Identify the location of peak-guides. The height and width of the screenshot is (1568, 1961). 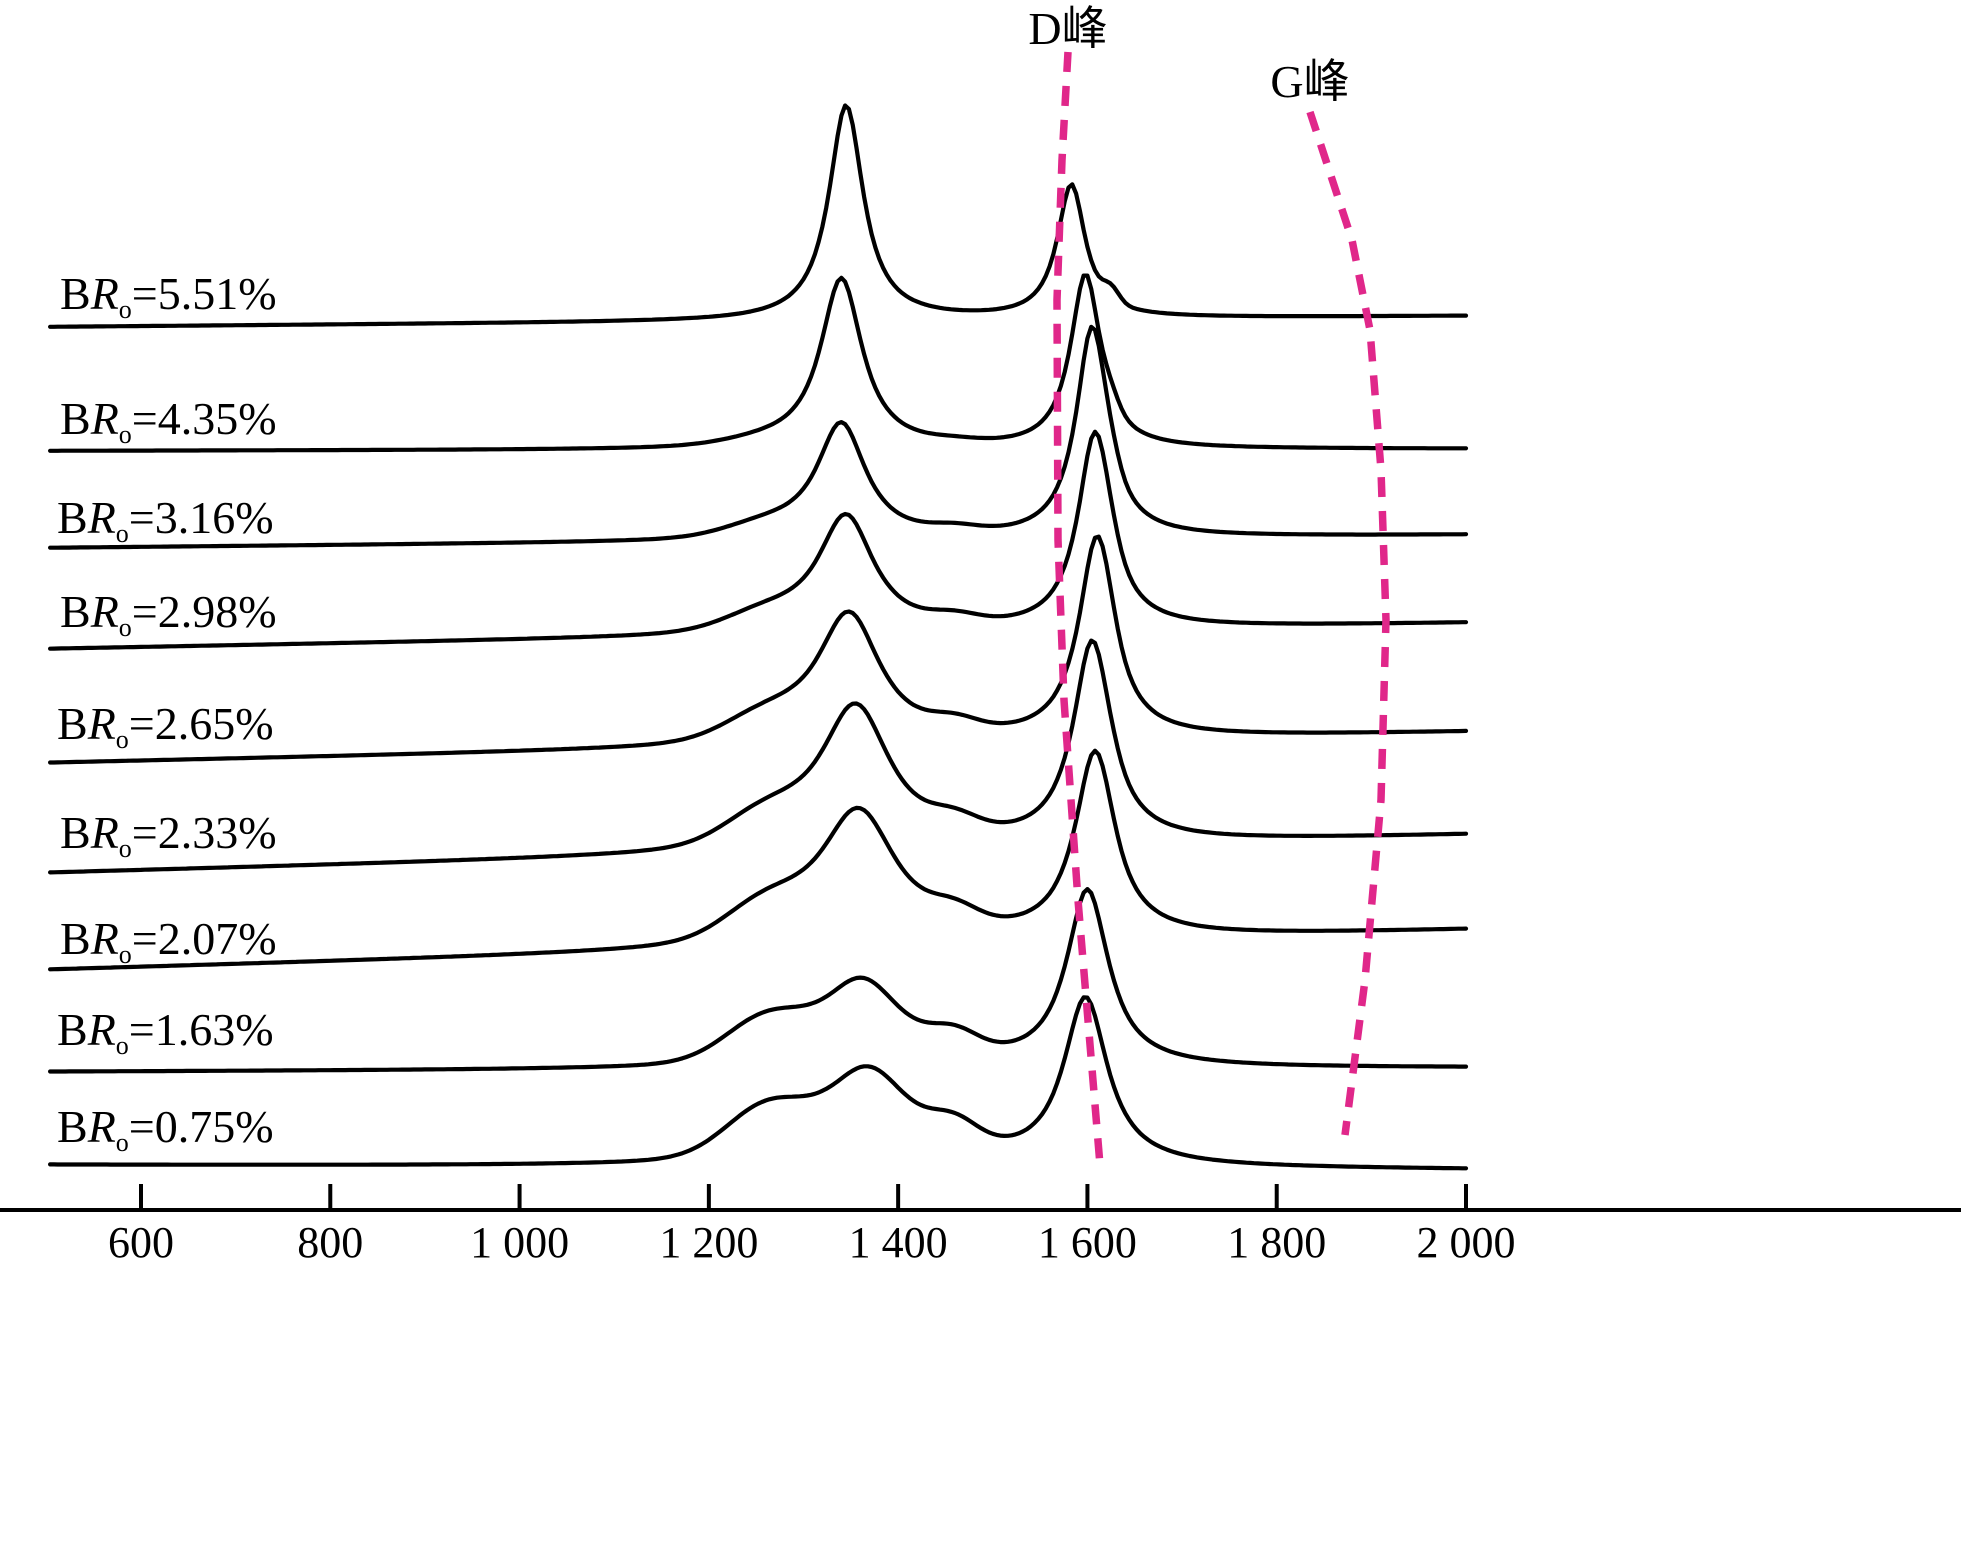
(1221, 608).